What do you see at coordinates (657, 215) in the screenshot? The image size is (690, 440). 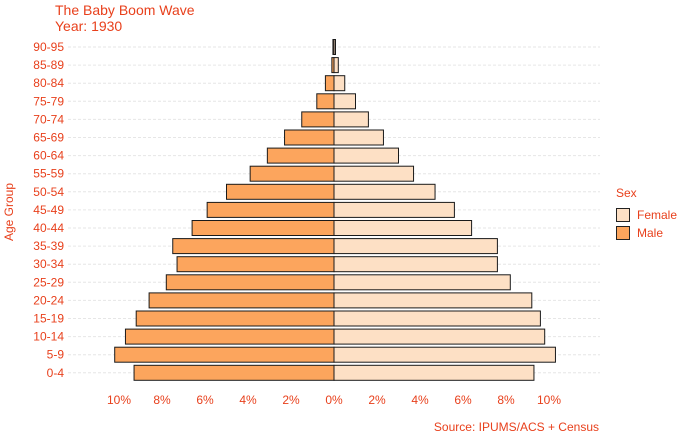 I see `legend-label-female: Female` at bounding box center [657, 215].